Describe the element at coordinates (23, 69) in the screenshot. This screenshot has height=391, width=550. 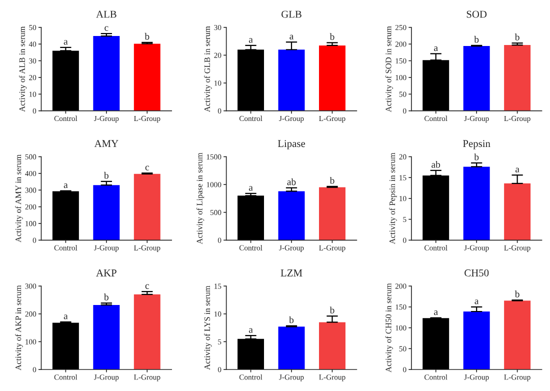
I see `y-axis-title: Activity of ALB in serum` at that location.